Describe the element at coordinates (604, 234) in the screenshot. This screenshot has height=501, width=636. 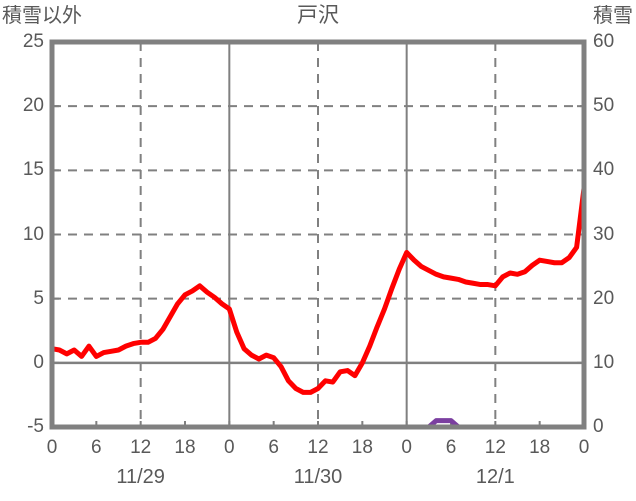
I see `right-tick-label: 30` at that location.